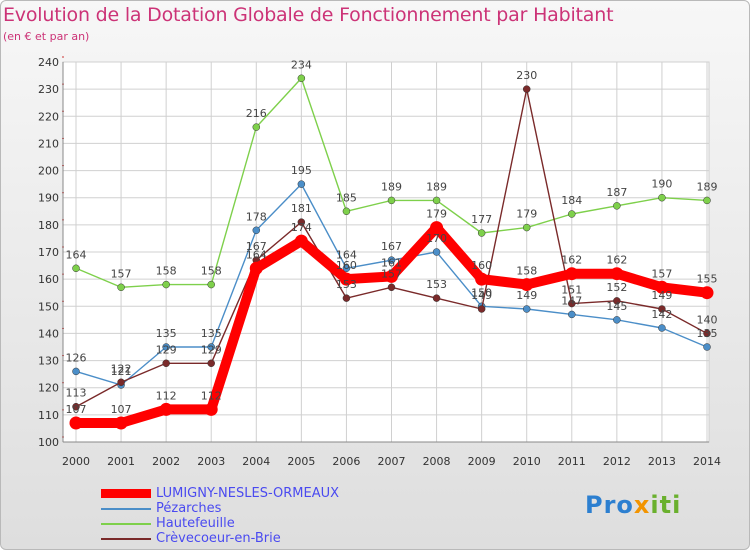 This screenshot has width=750, height=550. I want to click on data-label-2-1: 157, so click(121, 273).